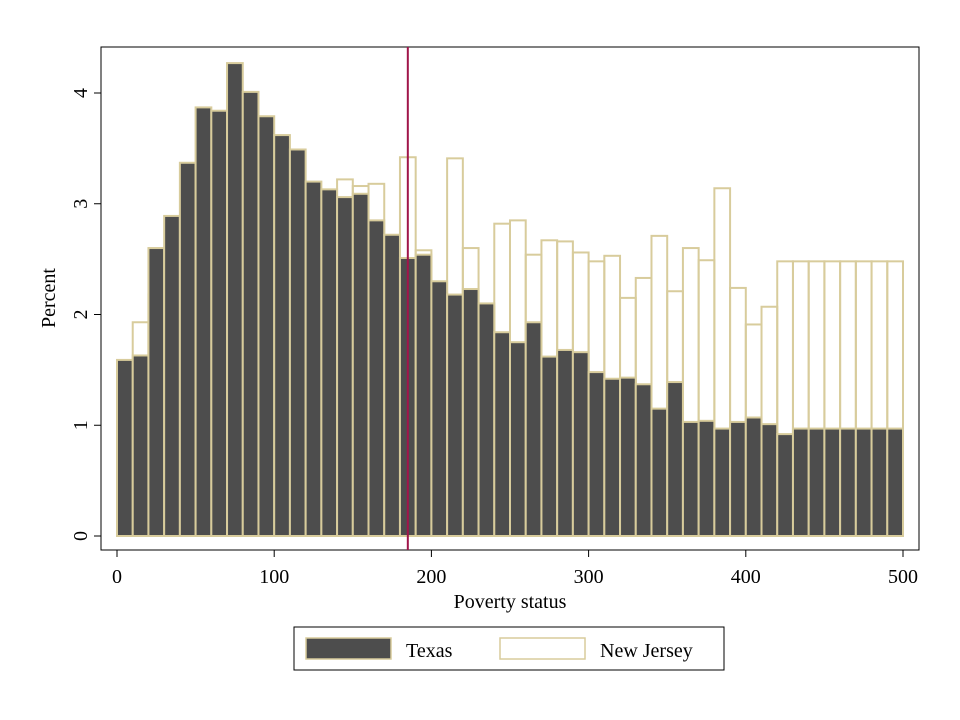  I want to click on x-tick-label: 500, so click(903, 577).